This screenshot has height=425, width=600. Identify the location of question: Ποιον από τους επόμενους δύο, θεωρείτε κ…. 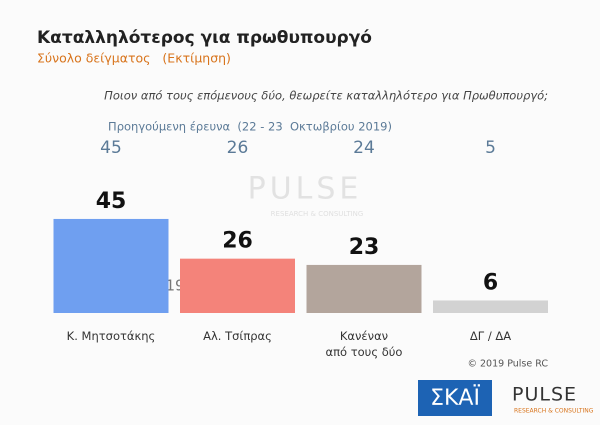
(326, 96).